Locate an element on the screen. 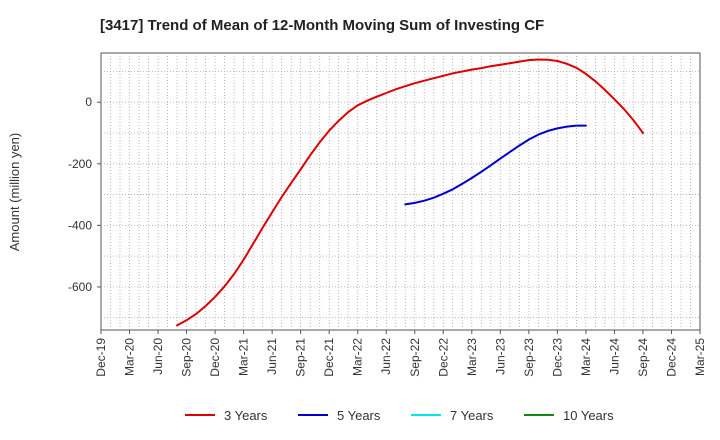 The width and height of the screenshot is (720, 440). legend-item-7-years: 7 Years is located at coordinates (452, 415).